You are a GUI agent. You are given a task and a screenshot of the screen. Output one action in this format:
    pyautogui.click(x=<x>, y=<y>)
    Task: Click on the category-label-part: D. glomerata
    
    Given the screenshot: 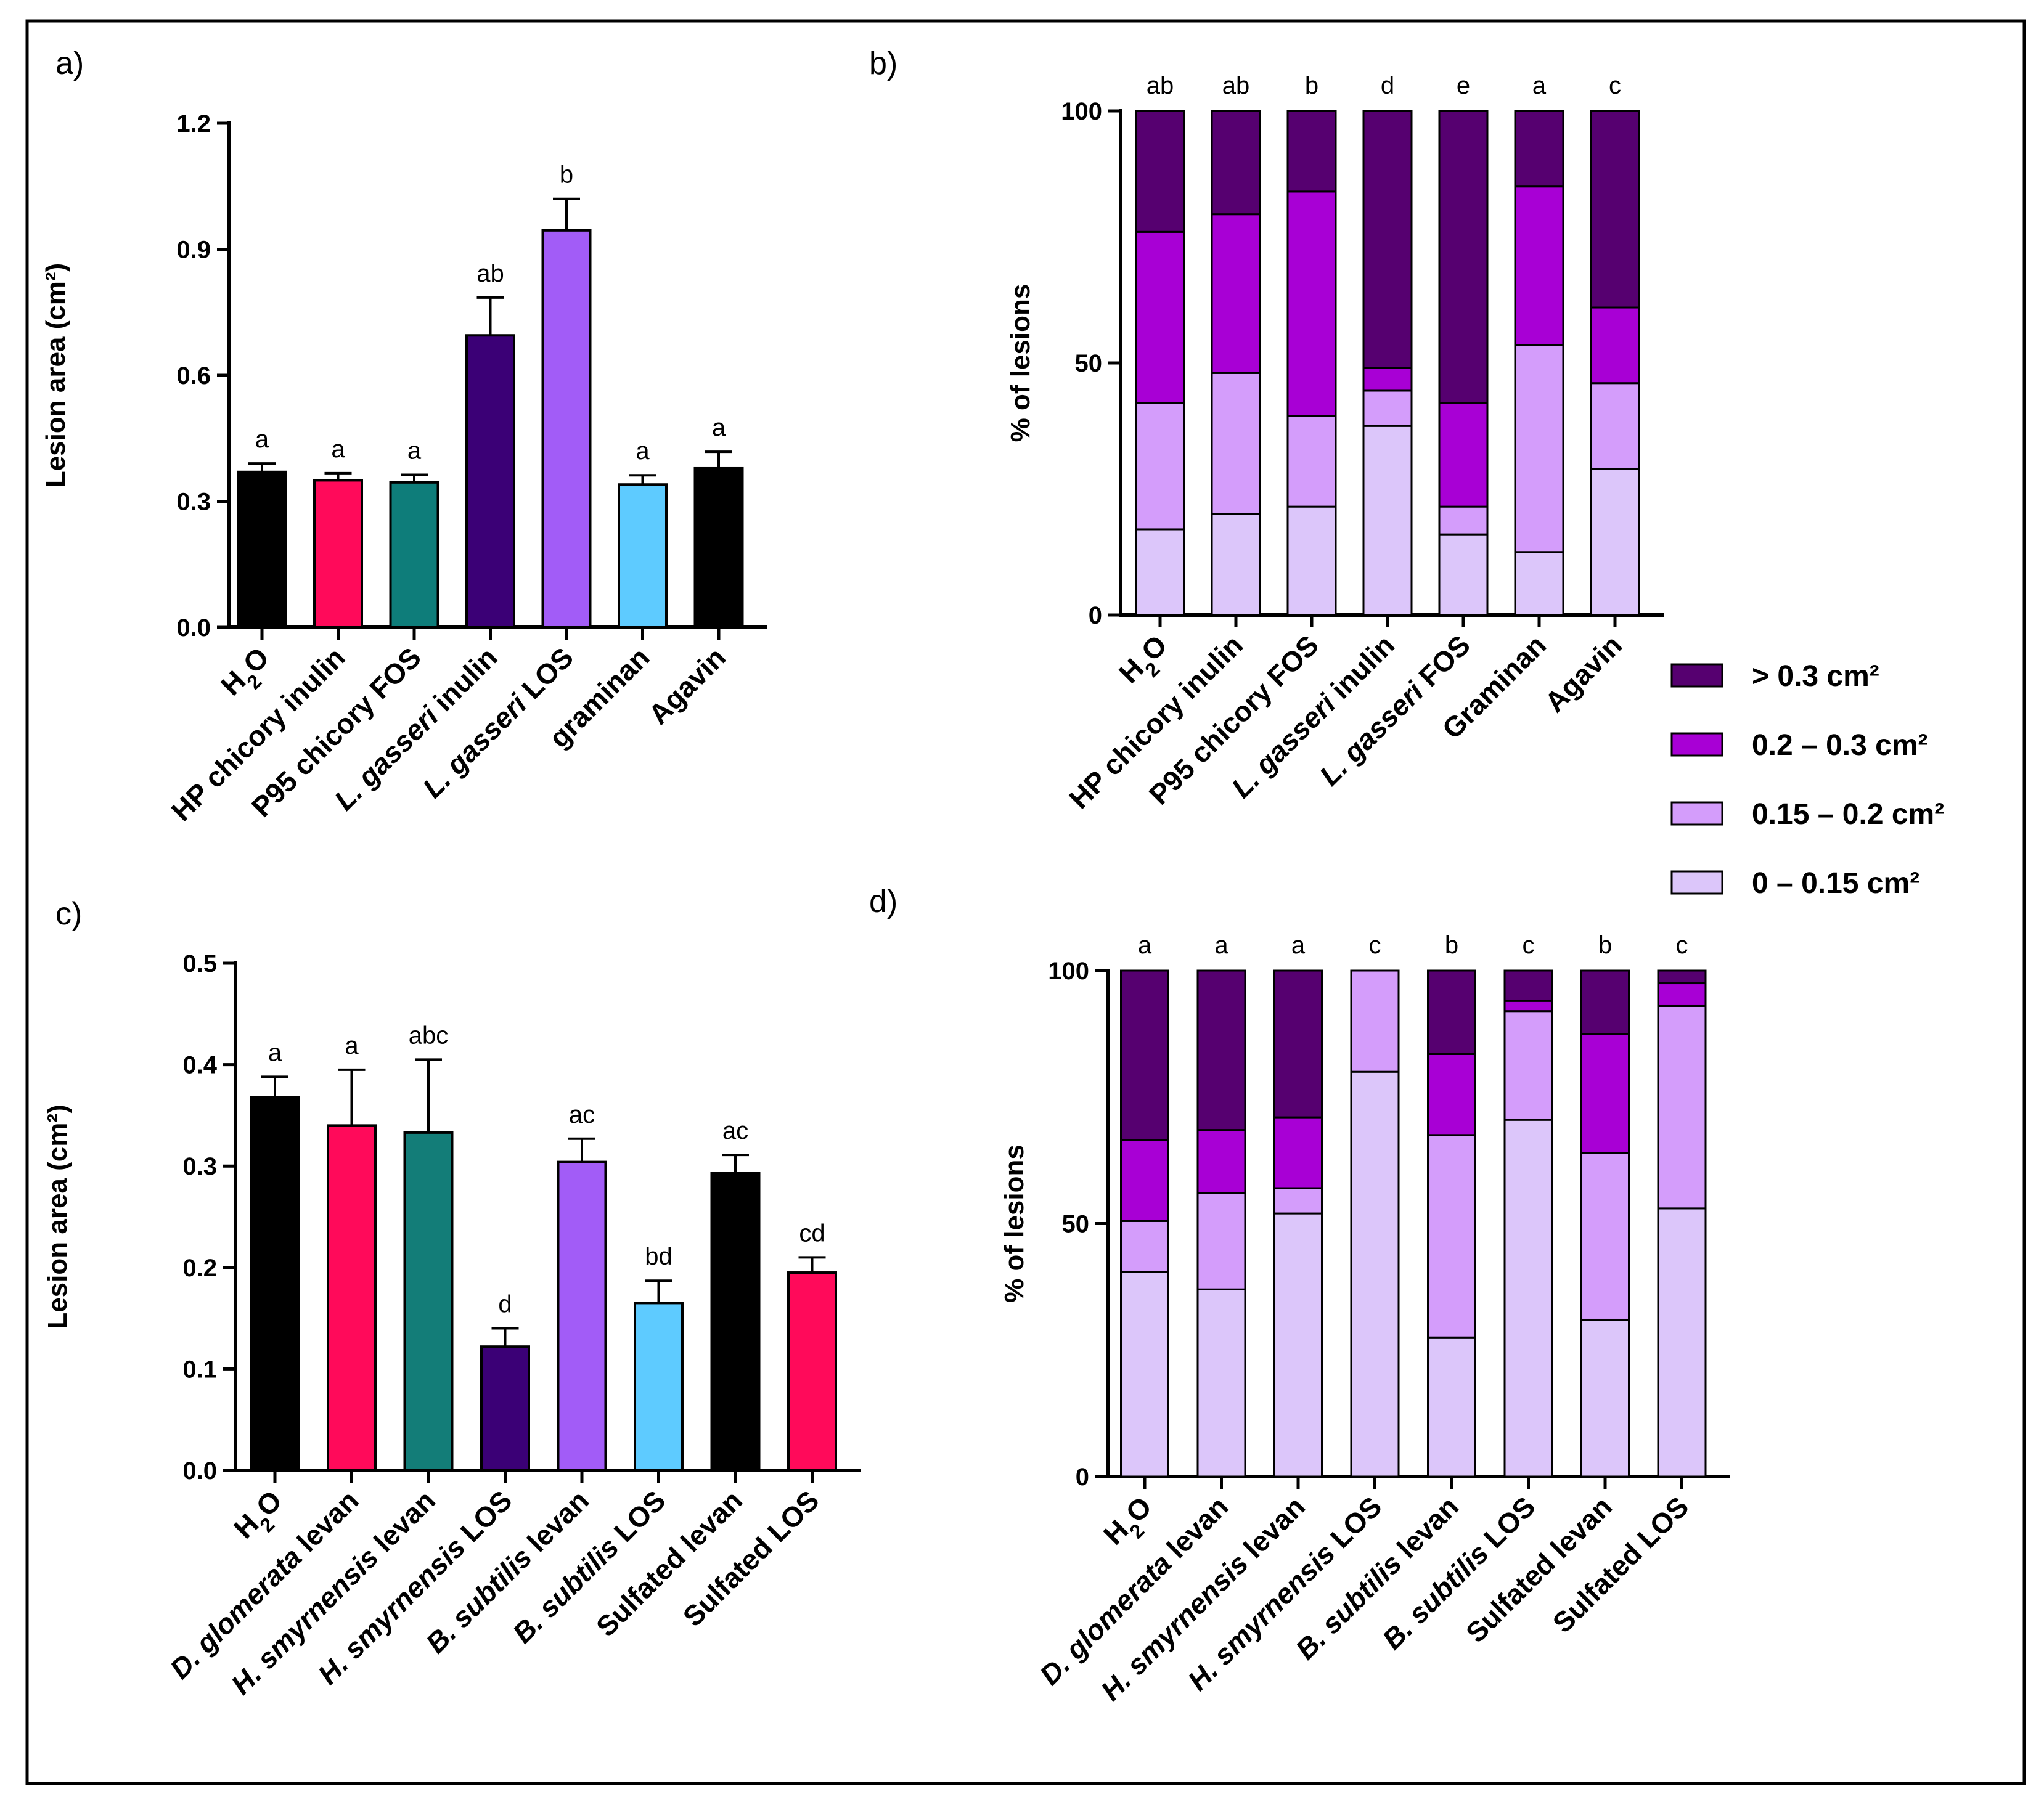 What is the action you would take?
    pyautogui.click(x=236, y=1613)
    